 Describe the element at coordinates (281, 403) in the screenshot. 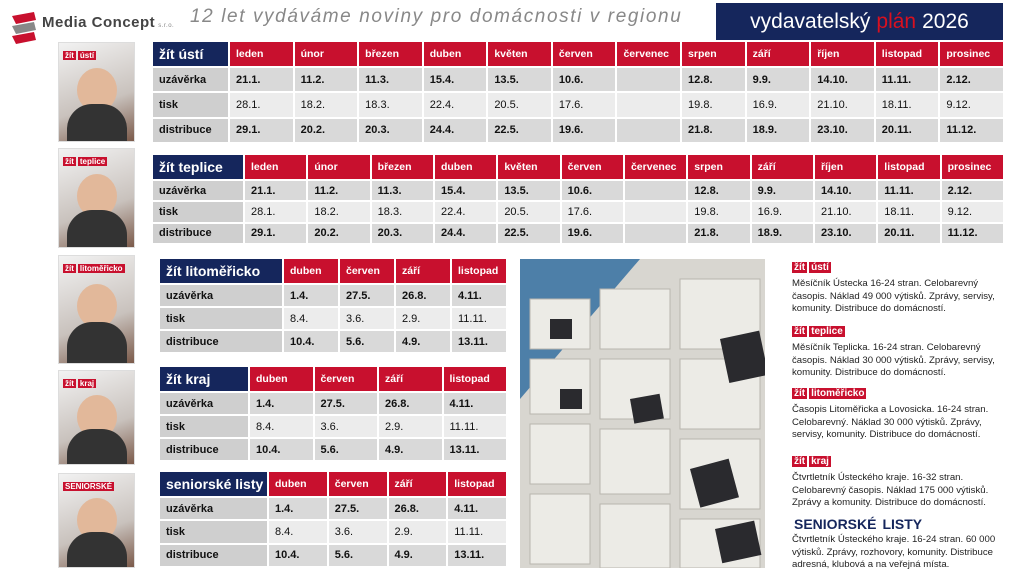

I see `cell: 1.4.` at that location.